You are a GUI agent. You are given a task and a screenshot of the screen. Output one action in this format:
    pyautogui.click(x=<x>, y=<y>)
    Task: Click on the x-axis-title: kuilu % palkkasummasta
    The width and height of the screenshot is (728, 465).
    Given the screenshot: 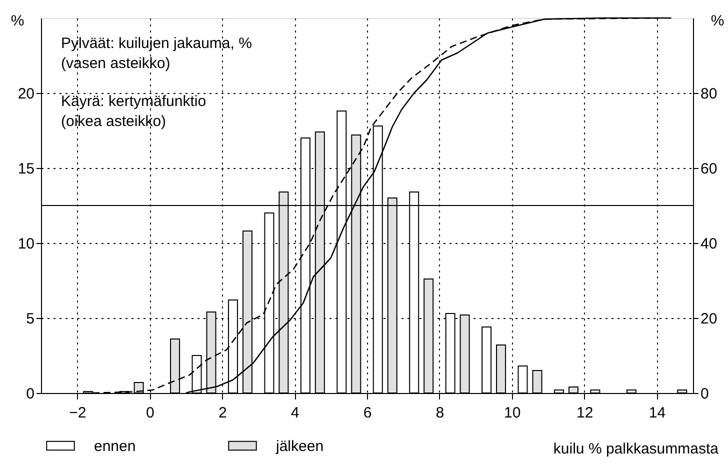 What is the action you would take?
    pyautogui.click(x=636, y=449)
    